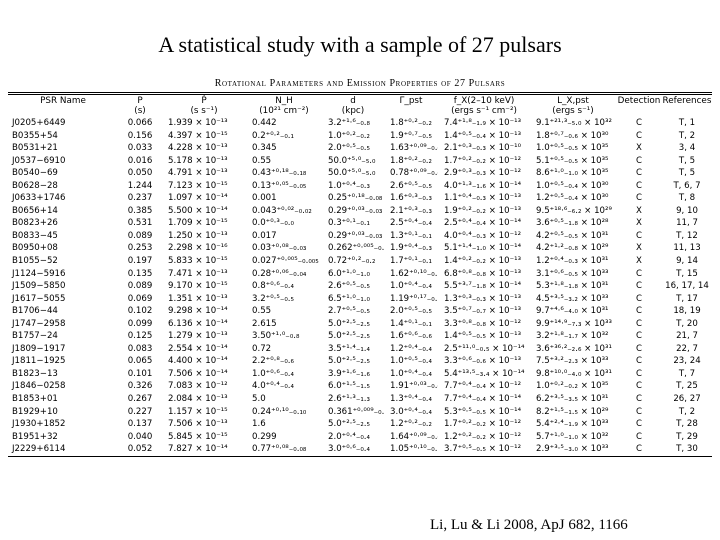 The image size is (720, 540). What do you see at coordinates (273, 286) in the screenshot?
I see `cell-nh: 0.8⁺⁰·⁶₋₀.₄` at bounding box center [273, 286].